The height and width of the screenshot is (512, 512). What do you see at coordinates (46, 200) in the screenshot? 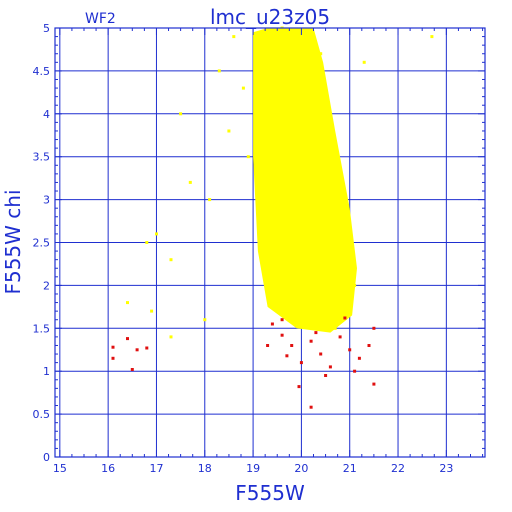
I see `y-tick-label: 3` at bounding box center [46, 200].